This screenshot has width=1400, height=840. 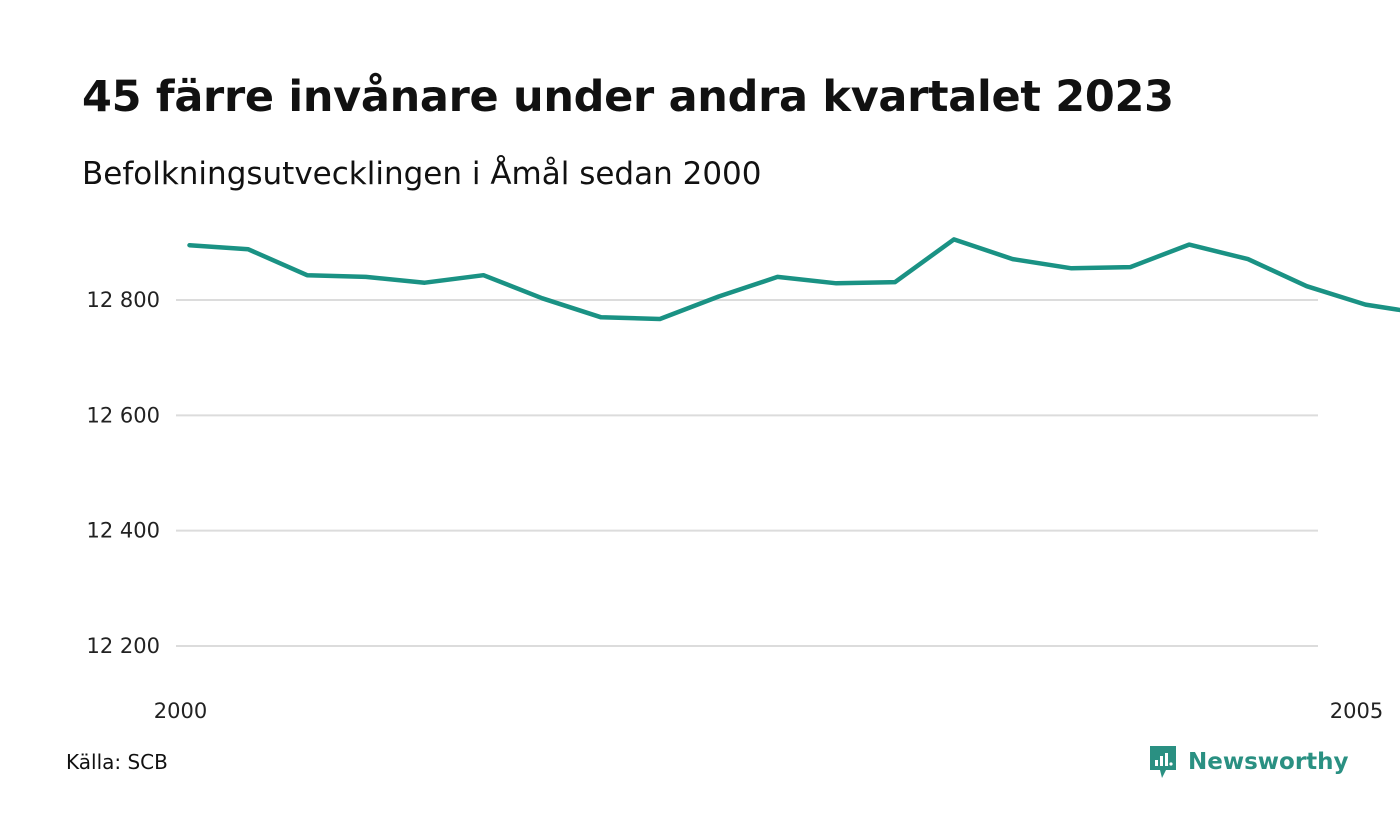 I want to click on series-line, so click(x=793, y=279).